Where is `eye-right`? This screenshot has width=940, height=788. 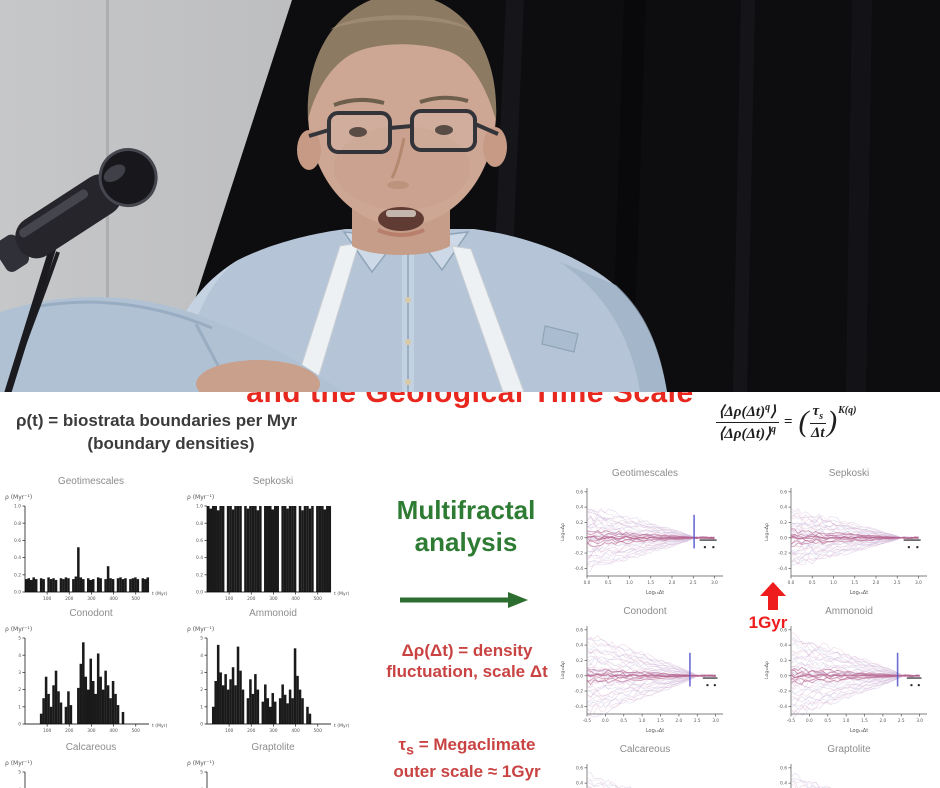 eye-right is located at coordinates (444, 130).